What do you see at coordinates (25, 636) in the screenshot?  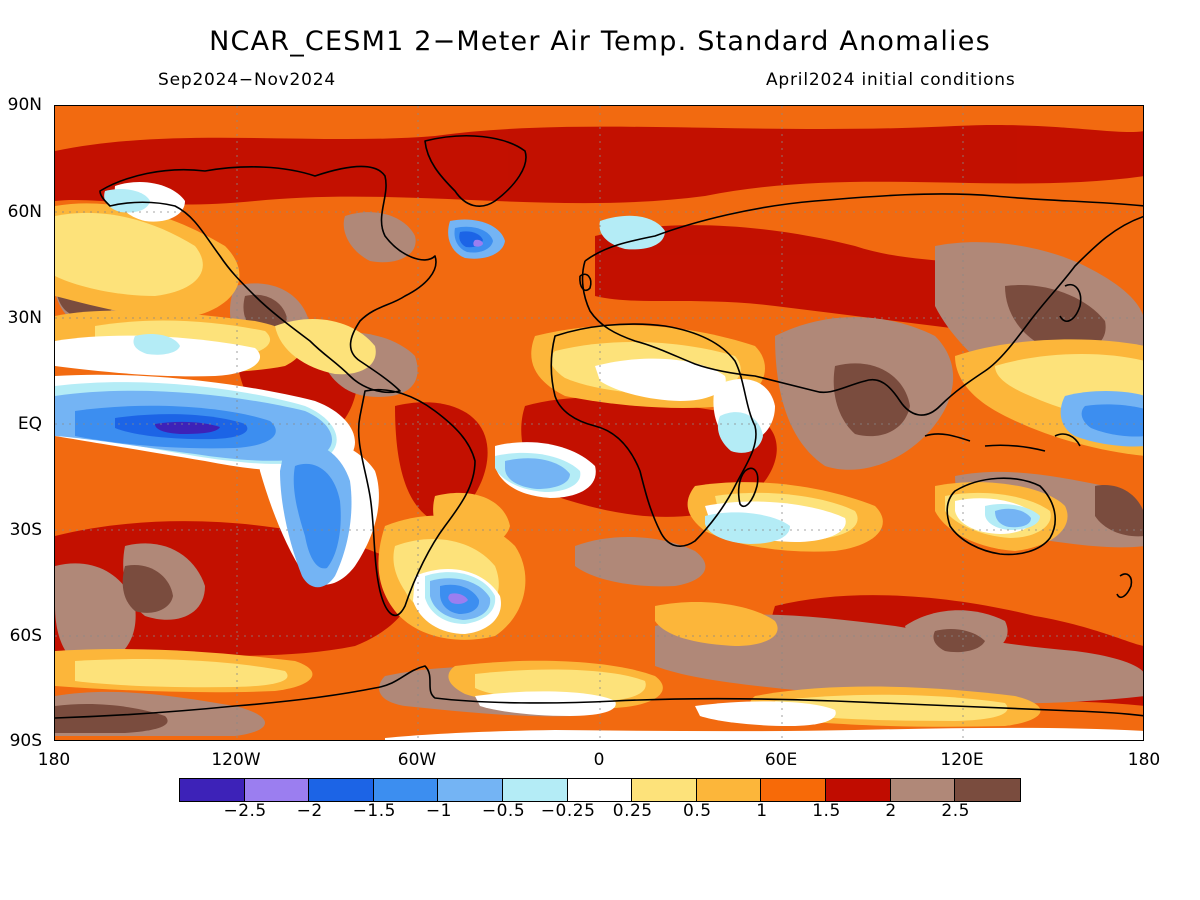 I see `lat-label-60s: 60S` at bounding box center [25, 636].